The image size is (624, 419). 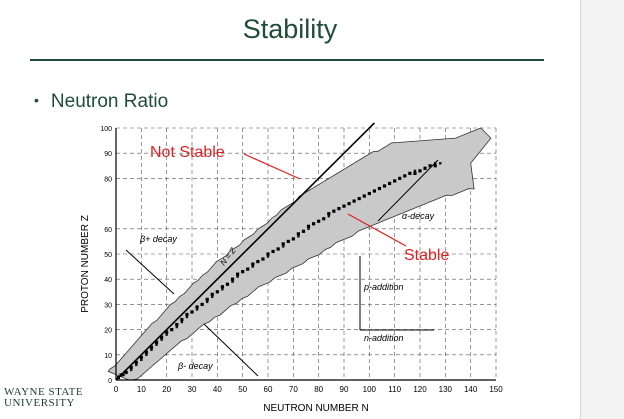 I want to click on university-logo: WAYNE STATE UNIVERSITY, so click(x=43, y=398).